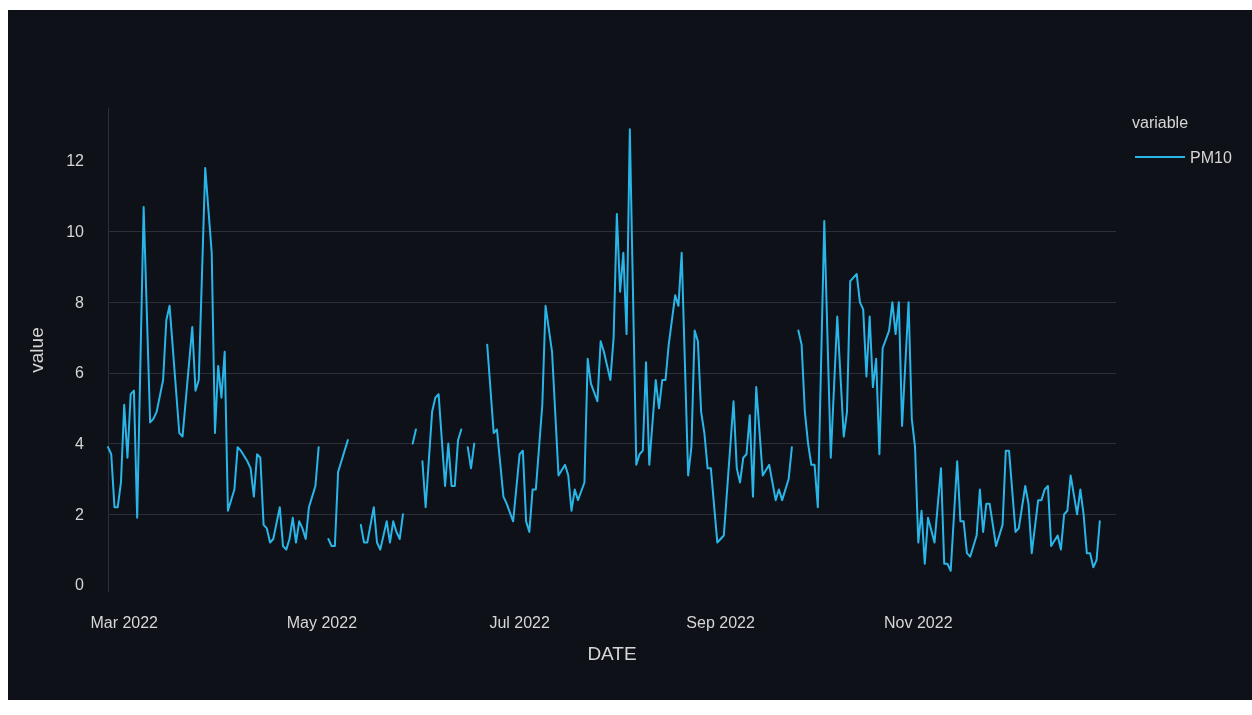  What do you see at coordinates (918, 622) in the screenshot?
I see `x-tick-label: Nov 2022` at bounding box center [918, 622].